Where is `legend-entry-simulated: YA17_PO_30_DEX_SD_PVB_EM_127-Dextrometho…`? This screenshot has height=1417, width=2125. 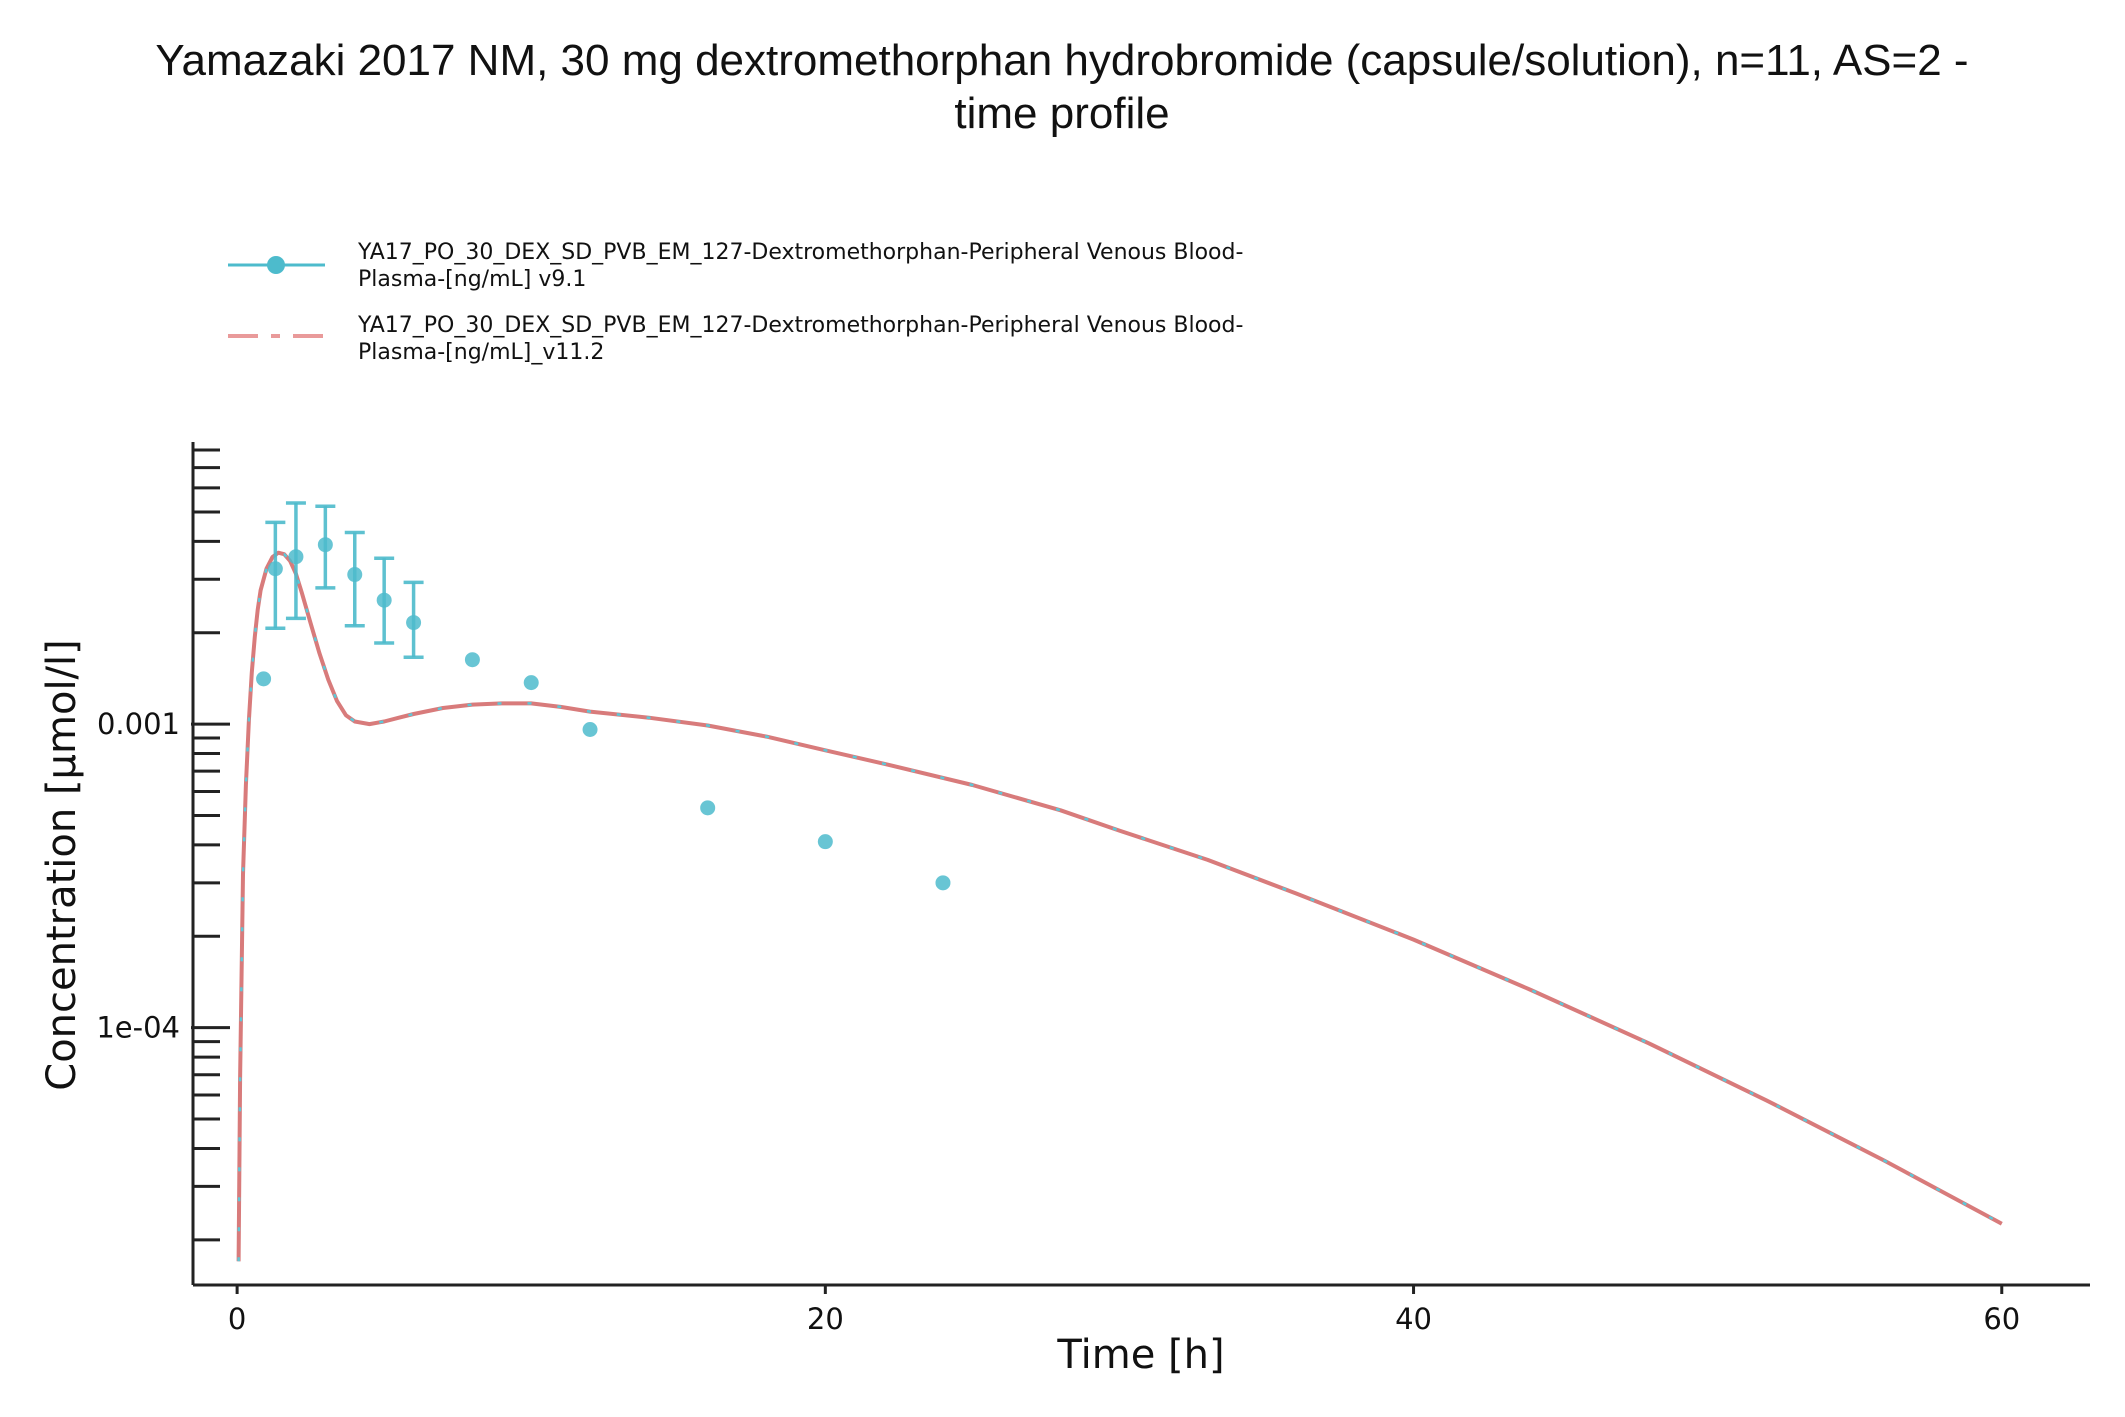 legend-entry-simulated: YA17_PO_30_DEX_SD_PVB_EM_127-Dextrometho… is located at coordinates (735, 339).